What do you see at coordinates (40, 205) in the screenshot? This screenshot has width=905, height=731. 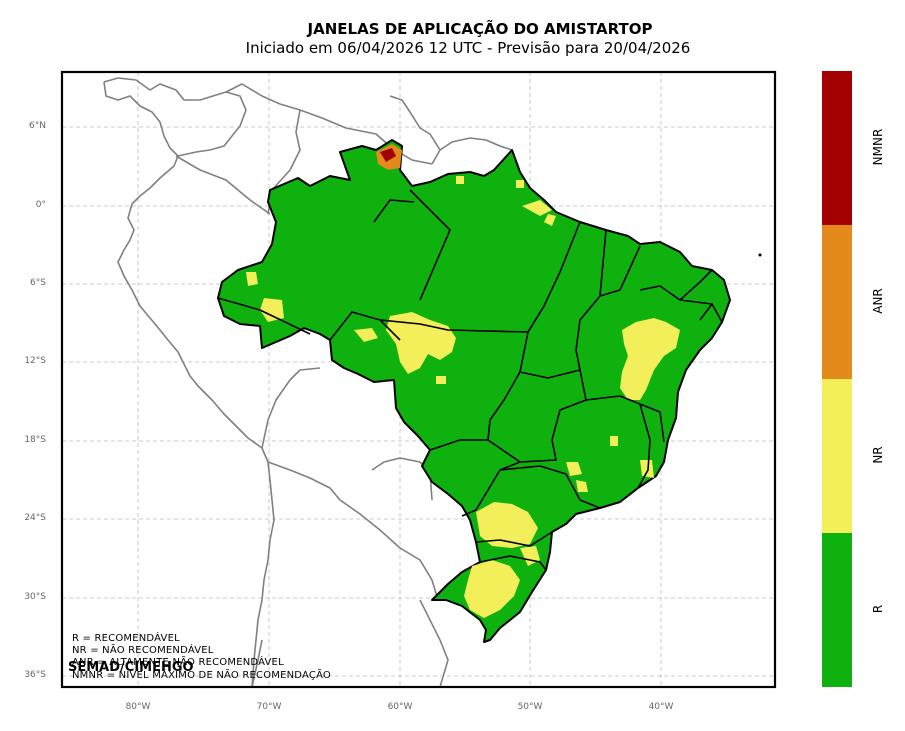 I see `lat-label: 0°` at bounding box center [40, 205].